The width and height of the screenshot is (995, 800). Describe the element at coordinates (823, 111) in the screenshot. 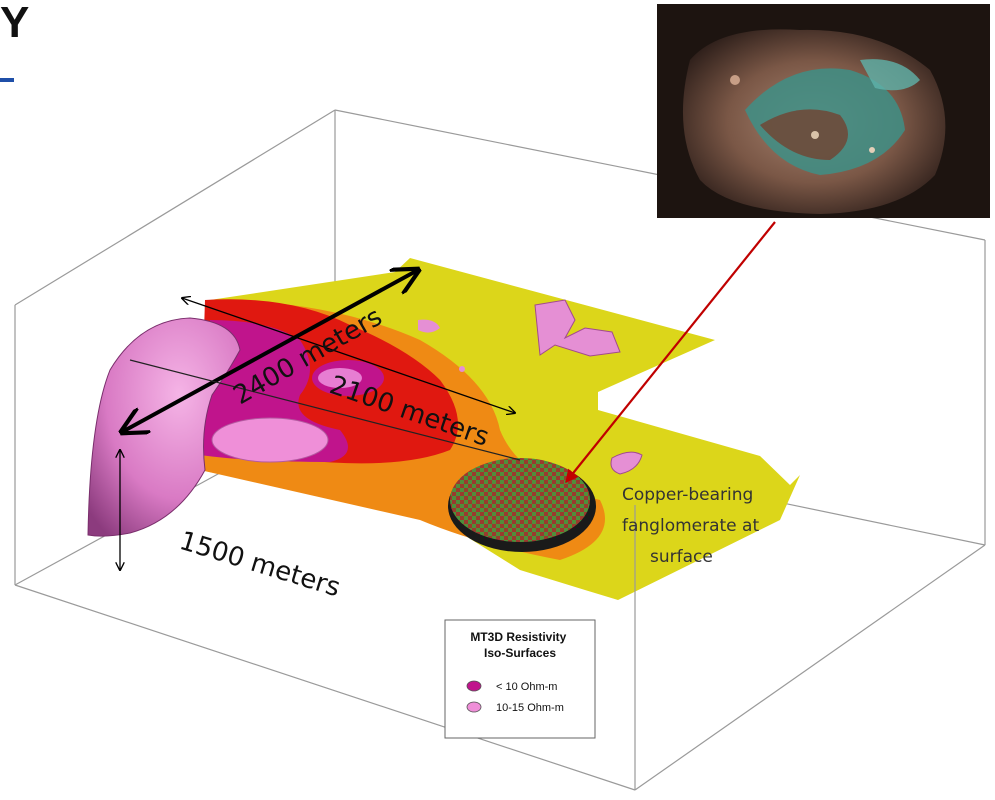

I see `mineral-sample-photo` at that location.